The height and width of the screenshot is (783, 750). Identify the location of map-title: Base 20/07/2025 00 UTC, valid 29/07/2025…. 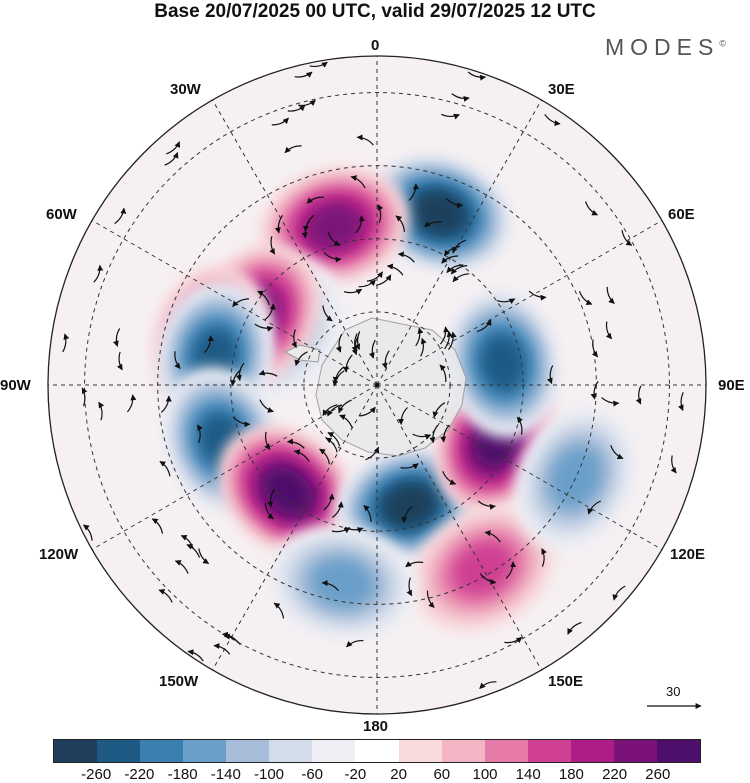
(375, 11).